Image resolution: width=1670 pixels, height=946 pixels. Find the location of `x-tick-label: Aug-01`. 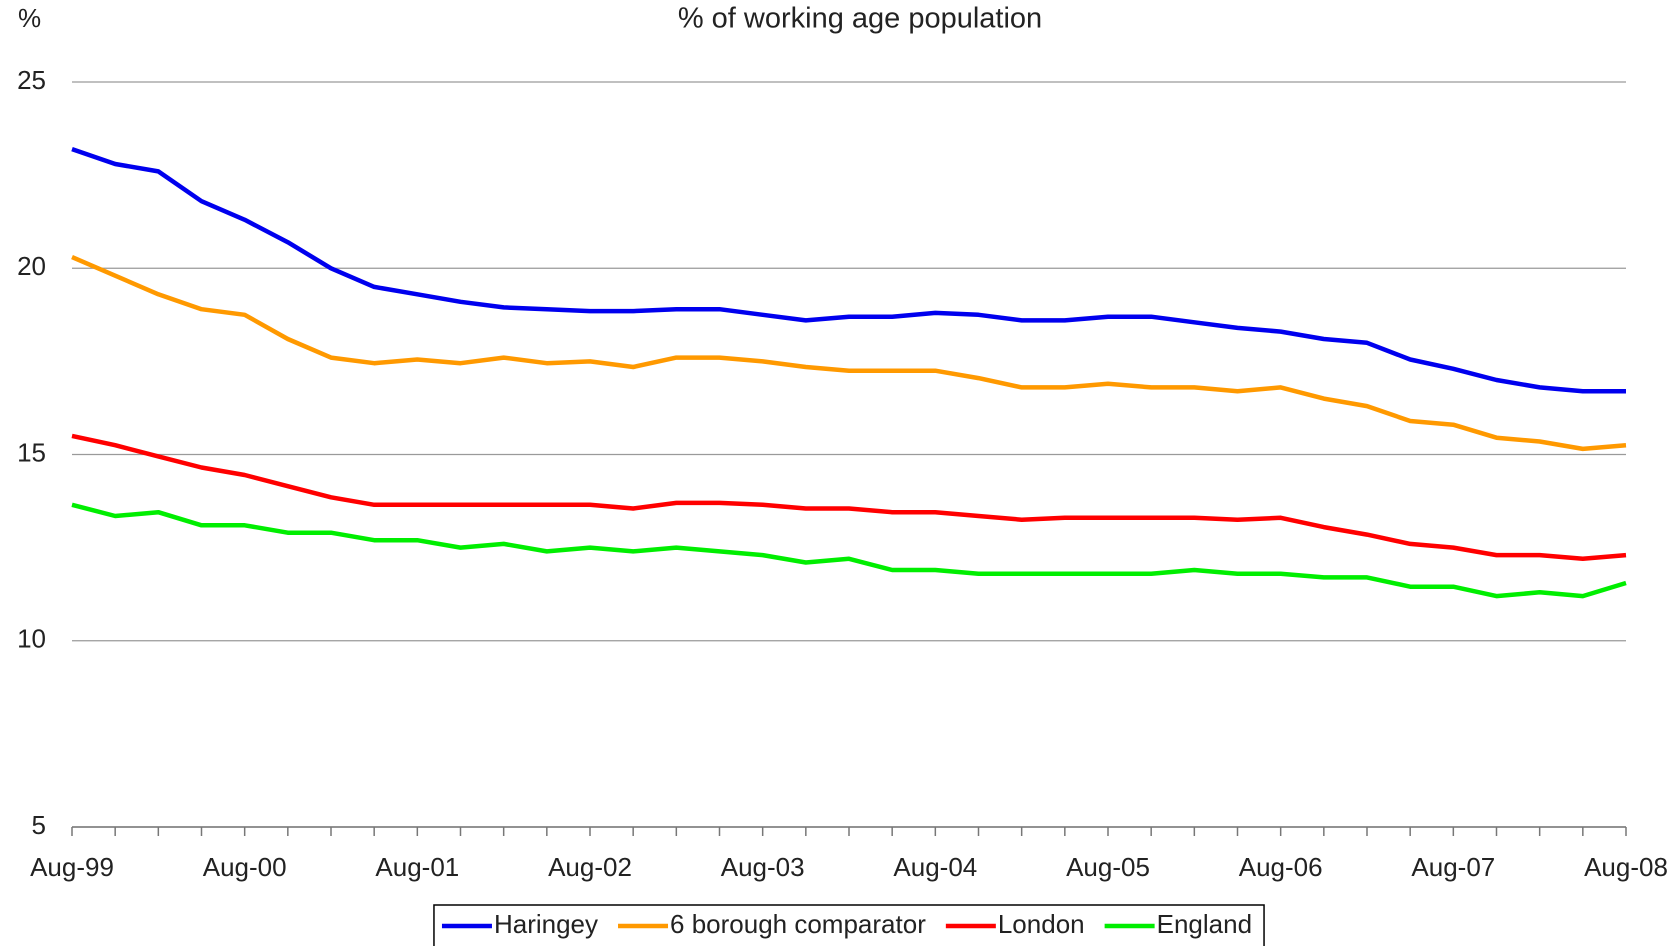

x-tick-label: Aug-01 is located at coordinates (417, 867).